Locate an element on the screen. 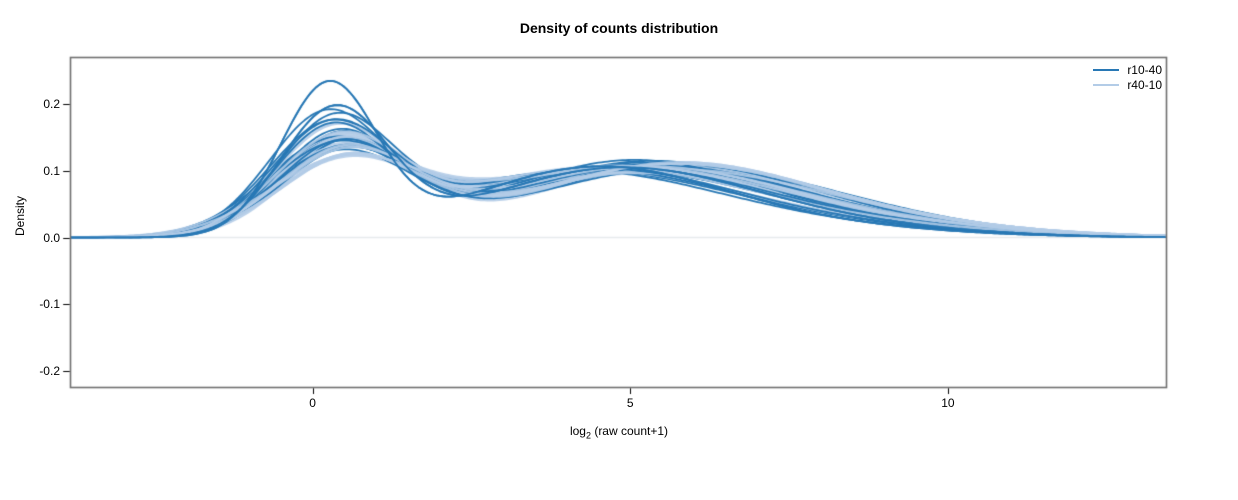 Image resolution: width=1238 pixels, height=500 pixels. x-axis-label-subscript: 2 is located at coordinates (588, 435).